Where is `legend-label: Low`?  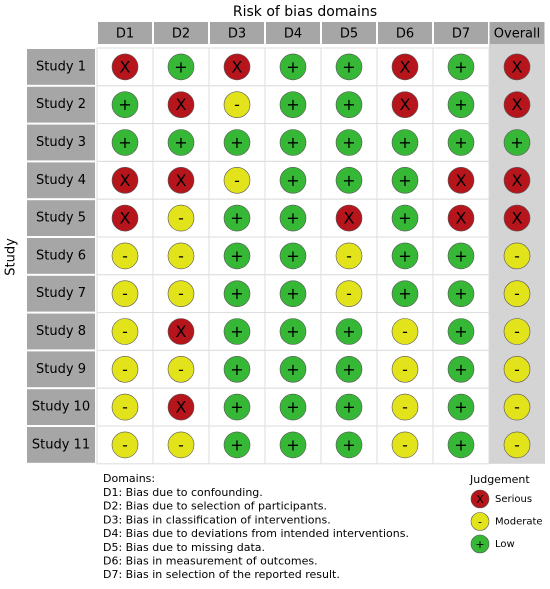 legend-label: Low is located at coordinates (505, 544).